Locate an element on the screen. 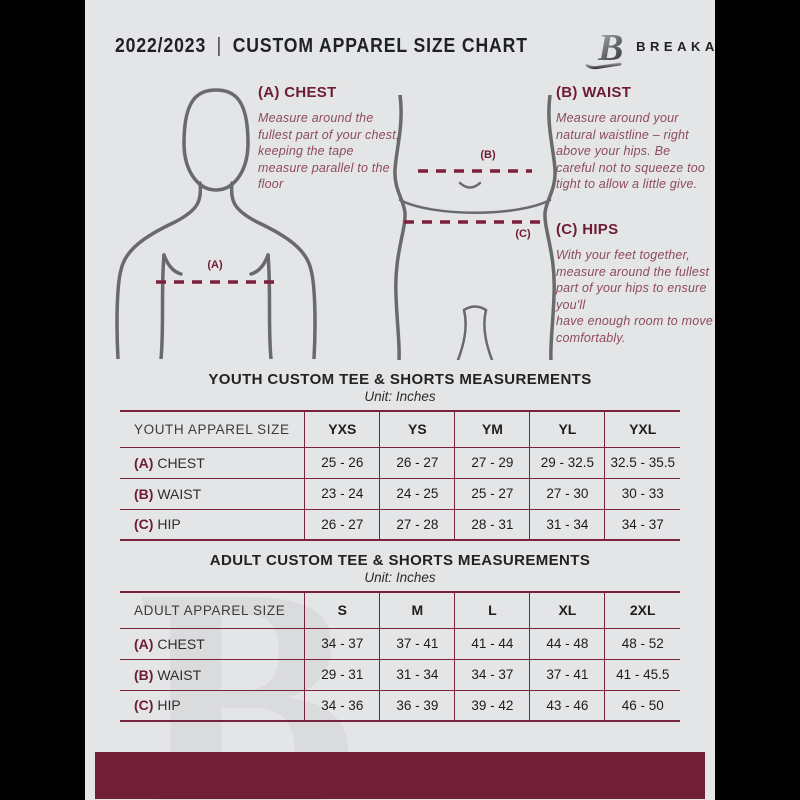 This screenshot has height=800, width=800. cell-value: 23 - 24 is located at coordinates (342, 493).